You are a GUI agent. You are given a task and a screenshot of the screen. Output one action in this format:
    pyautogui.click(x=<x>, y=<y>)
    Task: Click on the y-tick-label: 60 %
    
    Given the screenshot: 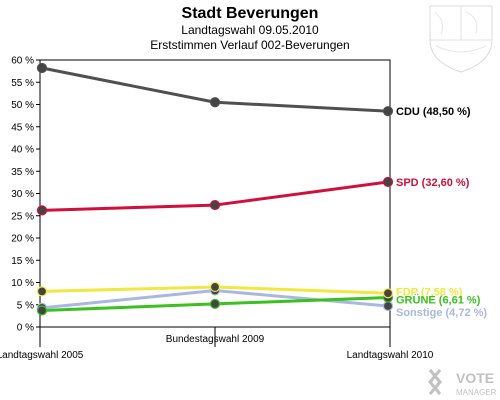 What is the action you would take?
    pyautogui.click(x=22, y=61)
    